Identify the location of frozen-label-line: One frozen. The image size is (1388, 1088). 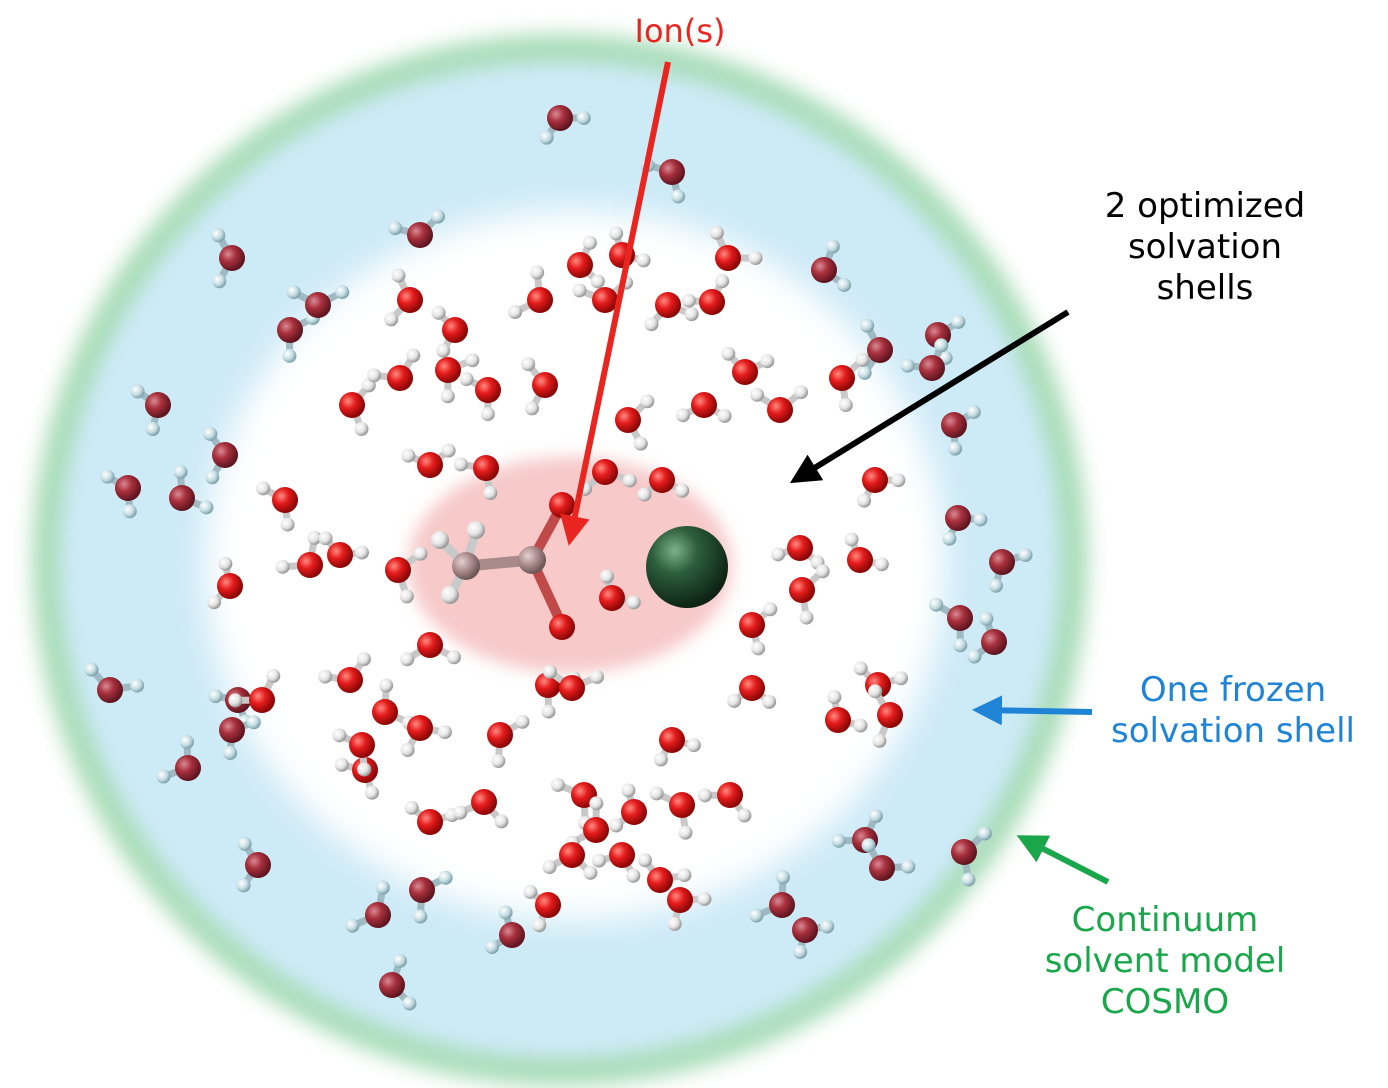
(1233, 690).